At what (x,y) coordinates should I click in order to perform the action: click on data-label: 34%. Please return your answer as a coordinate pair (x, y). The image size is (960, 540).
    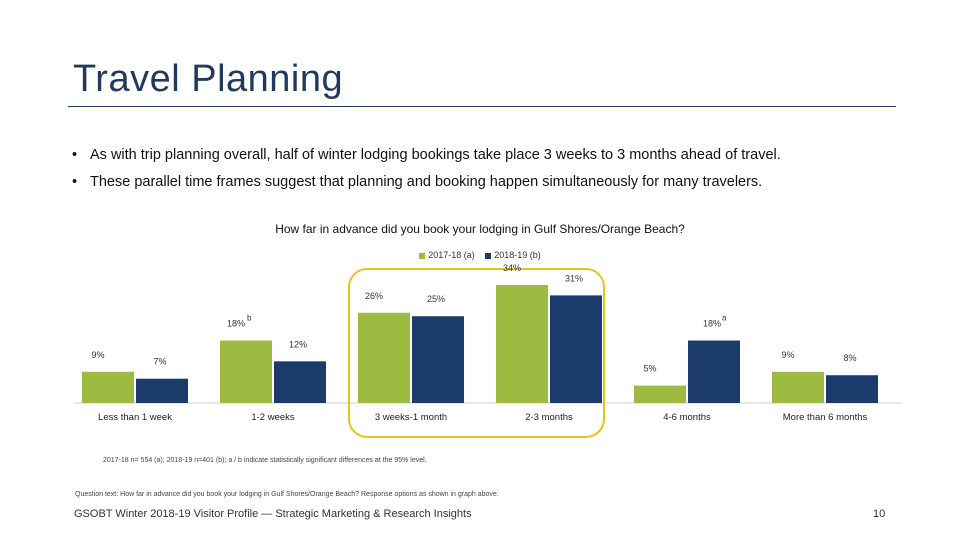
    Looking at the image, I should click on (512, 268).